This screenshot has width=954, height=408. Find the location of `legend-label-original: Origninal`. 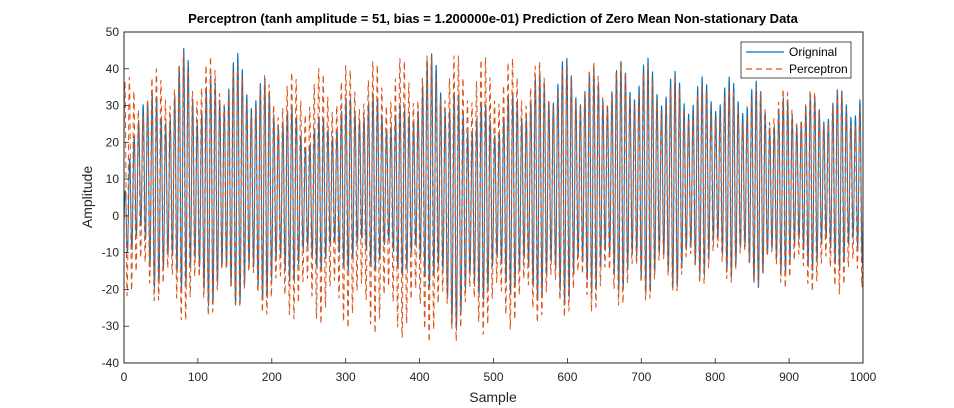

legend-label-original: Origninal is located at coordinates (813, 52).